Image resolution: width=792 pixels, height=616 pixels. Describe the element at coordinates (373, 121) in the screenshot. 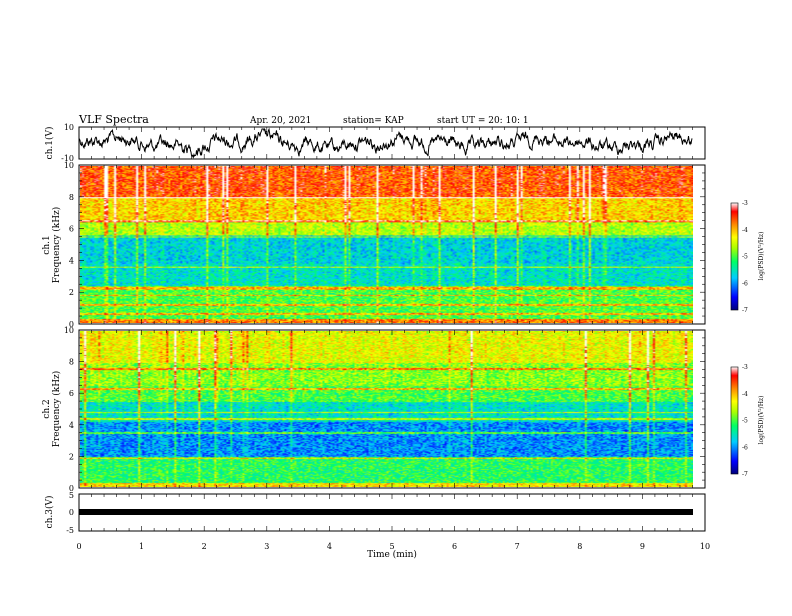

I see `station-label: station= KAP` at that location.